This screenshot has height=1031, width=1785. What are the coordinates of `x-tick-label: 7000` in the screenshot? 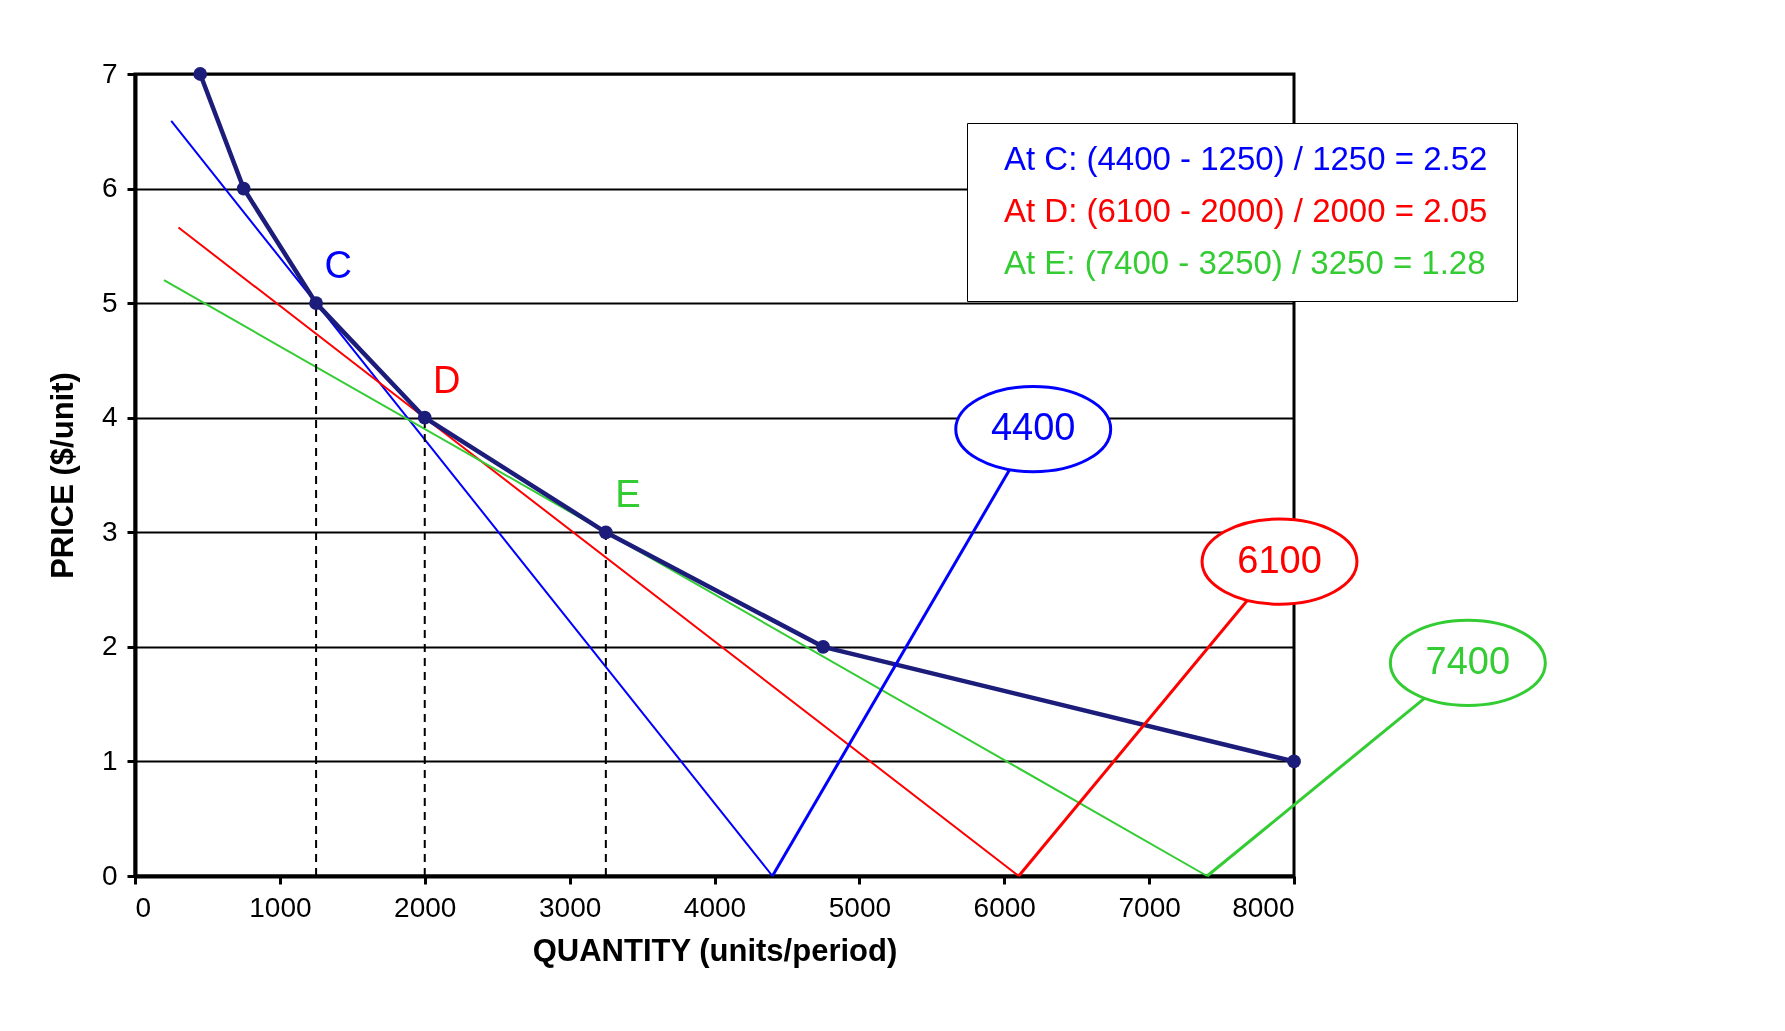 It's located at (1149, 907).